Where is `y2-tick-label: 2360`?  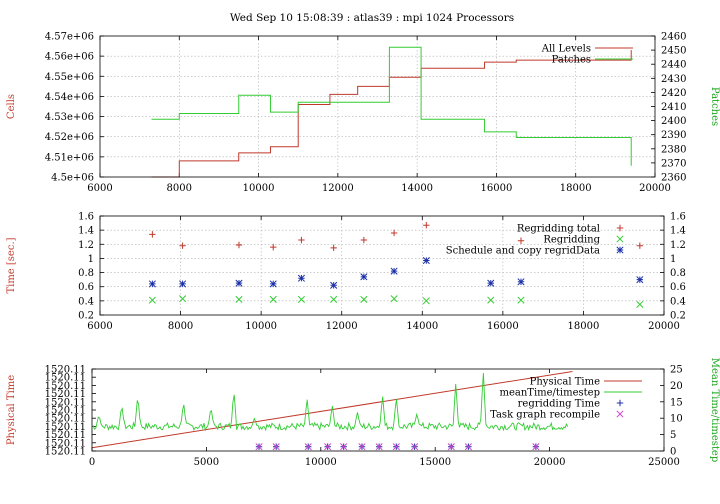 y2-tick-label: 2360 is located at coordinates (673, 178).